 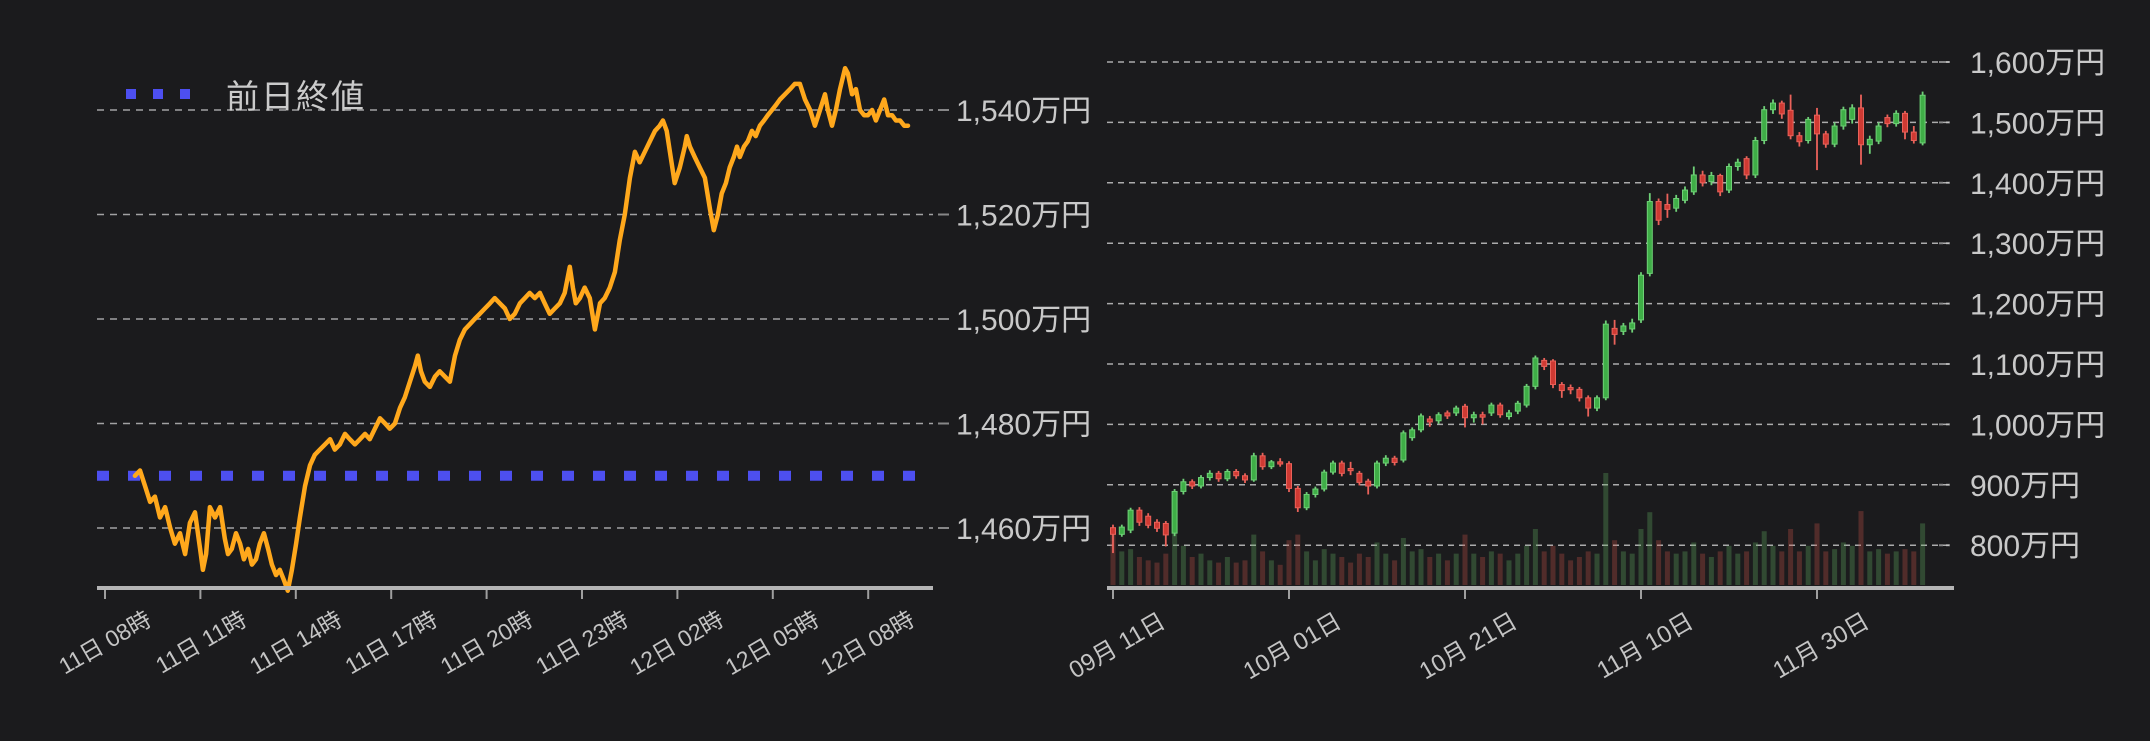 I want to click on y-axis-label: 1,480万円, so click(x=1023, y=425).